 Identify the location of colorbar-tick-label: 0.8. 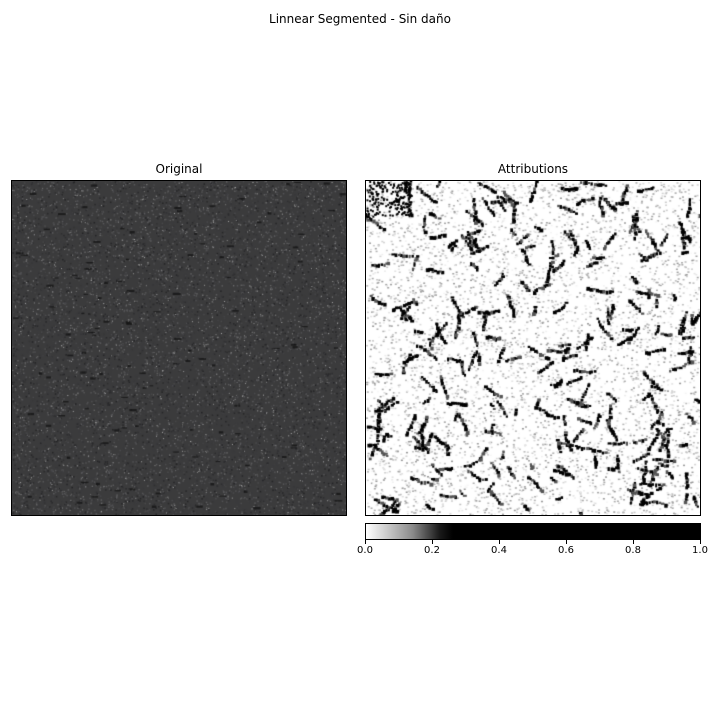
(633, 550).